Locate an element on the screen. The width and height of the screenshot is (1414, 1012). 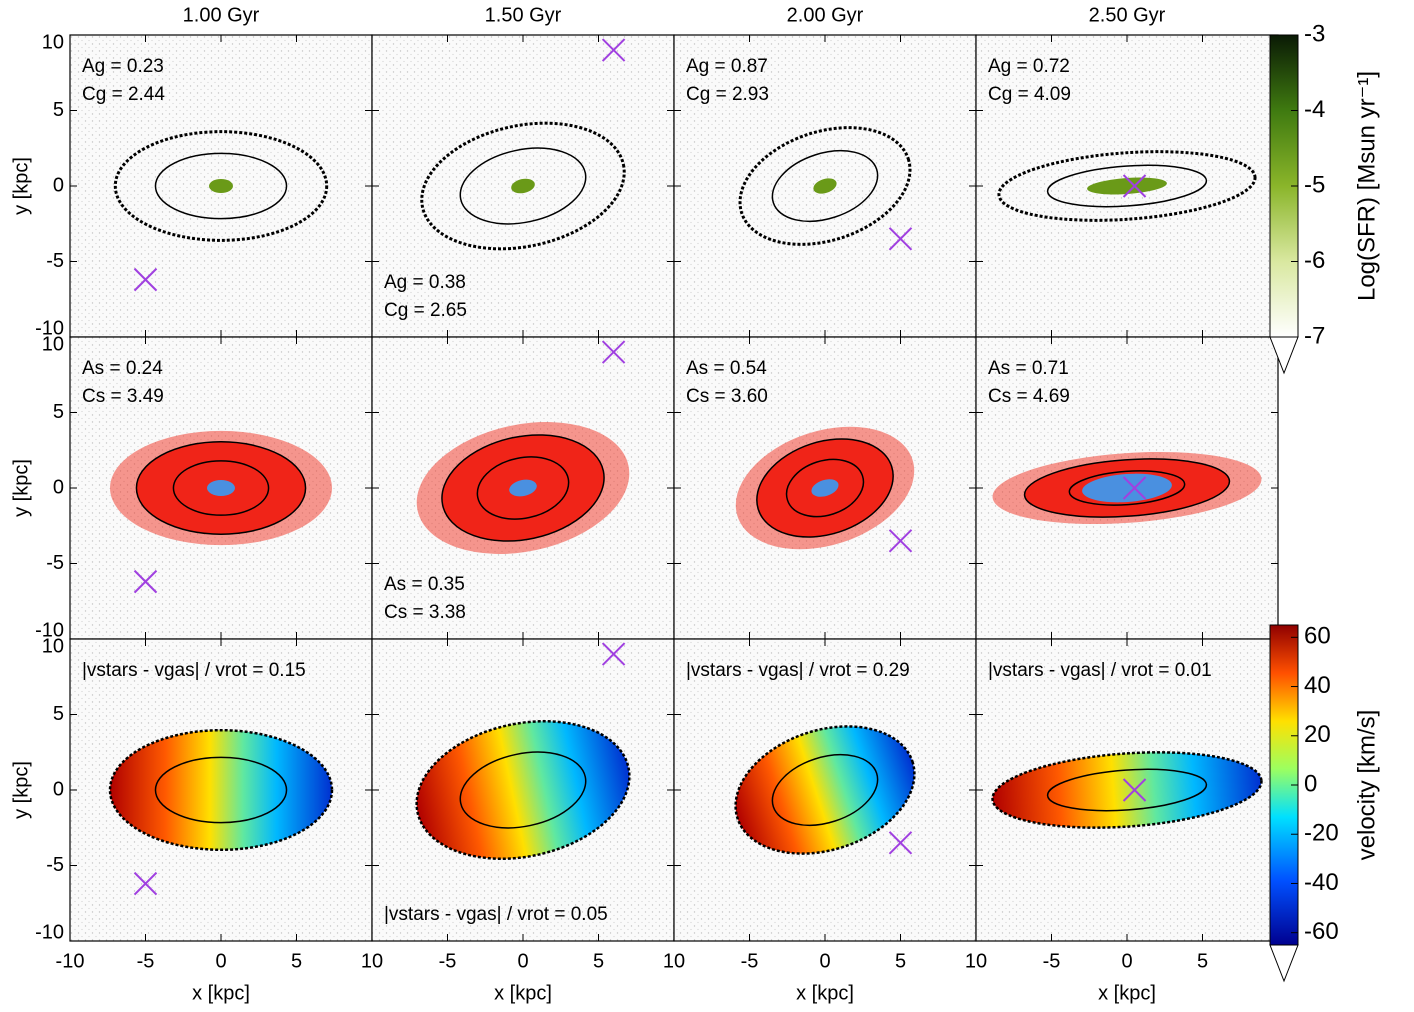
colorbar-tick-label: -5 is located at coordinates (1314, 184).